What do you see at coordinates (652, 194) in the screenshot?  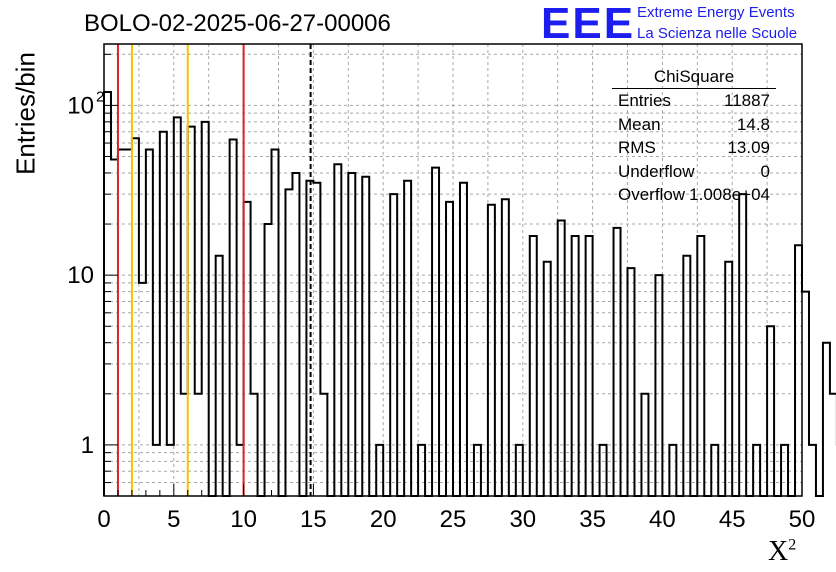 I see `stats-key: Overflow` at bounding box center [652, 194].